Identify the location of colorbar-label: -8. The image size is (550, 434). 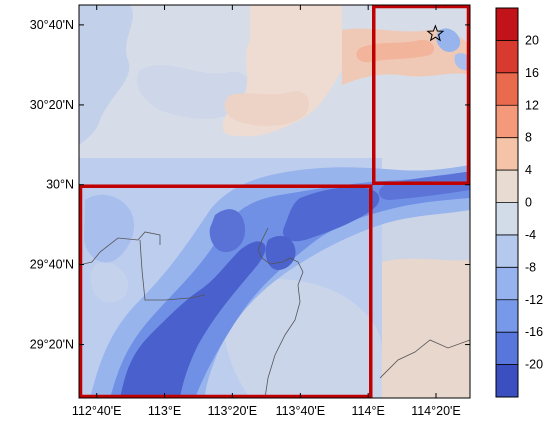
(530, 267).